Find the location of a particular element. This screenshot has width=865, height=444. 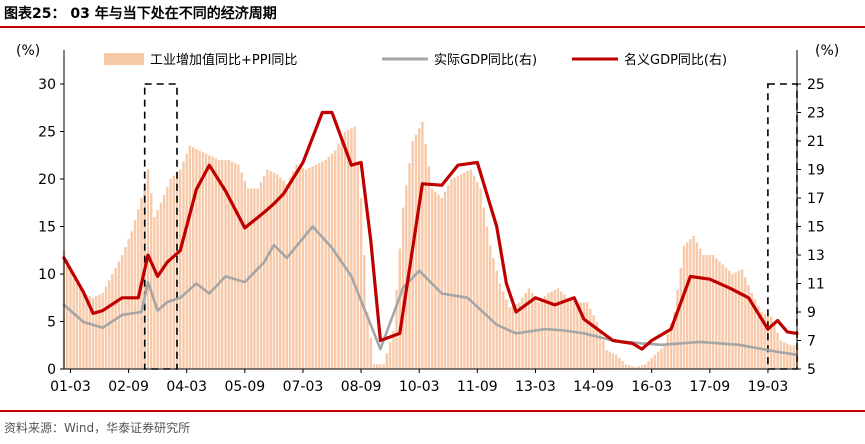

left-tick-label: 25 is located at coordinates (47, 133).